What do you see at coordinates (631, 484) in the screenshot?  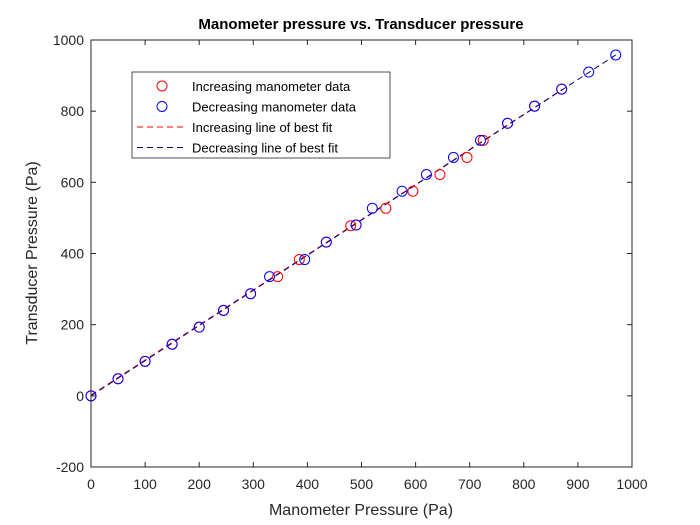 I see `x-tick-label: 1000` at bounding box center [631, 484].